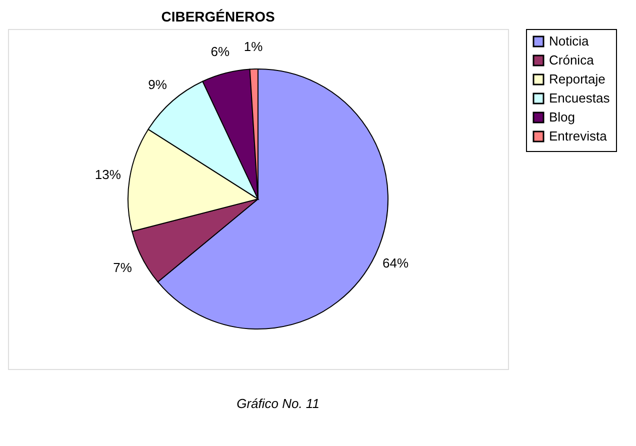 The height and width of the screenshot is (446, 636). What do you see at coordinates (254, 46) in the screenshot?
I see `data-label: 1%` at bounding box center [254, 46].